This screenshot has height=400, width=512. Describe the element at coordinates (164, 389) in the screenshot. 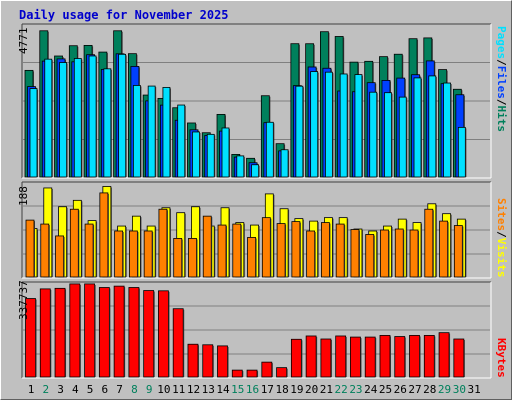

I see `day-label-10: 10` at that location.